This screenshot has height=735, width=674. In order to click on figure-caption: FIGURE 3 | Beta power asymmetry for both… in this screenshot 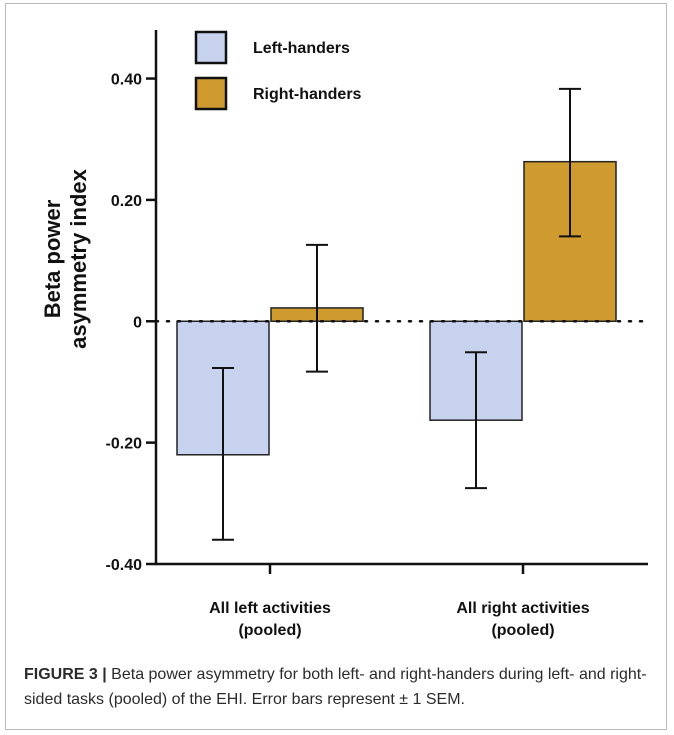, I will do `click(339, 687)`.